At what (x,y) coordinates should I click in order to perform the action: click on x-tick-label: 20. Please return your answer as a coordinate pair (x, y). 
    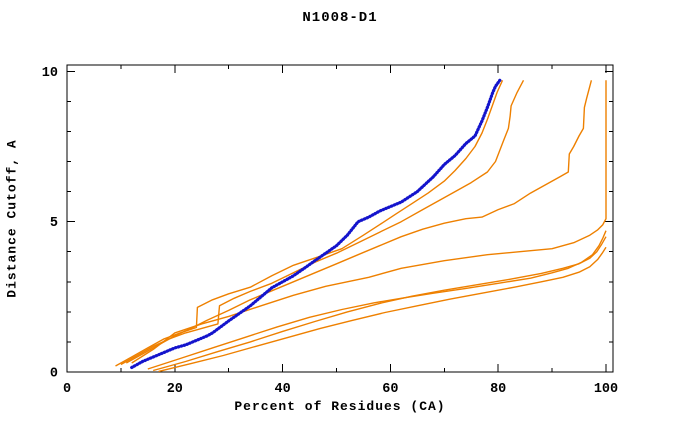
    Looking at the image, I should click on (175, 389).